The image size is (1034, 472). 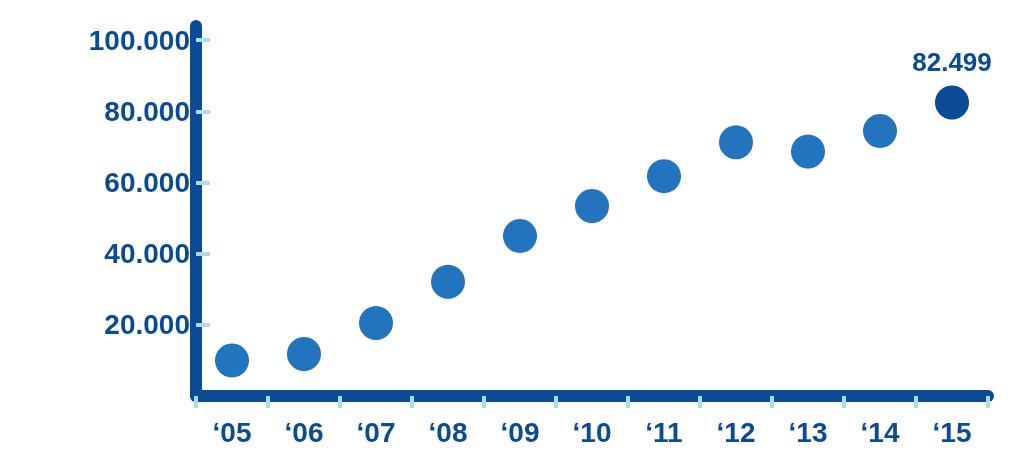 What do you see at coordinates (147, 254) in the screenshot?
I see `y-tick-label: 40.000` at bounding box center [147, 254].